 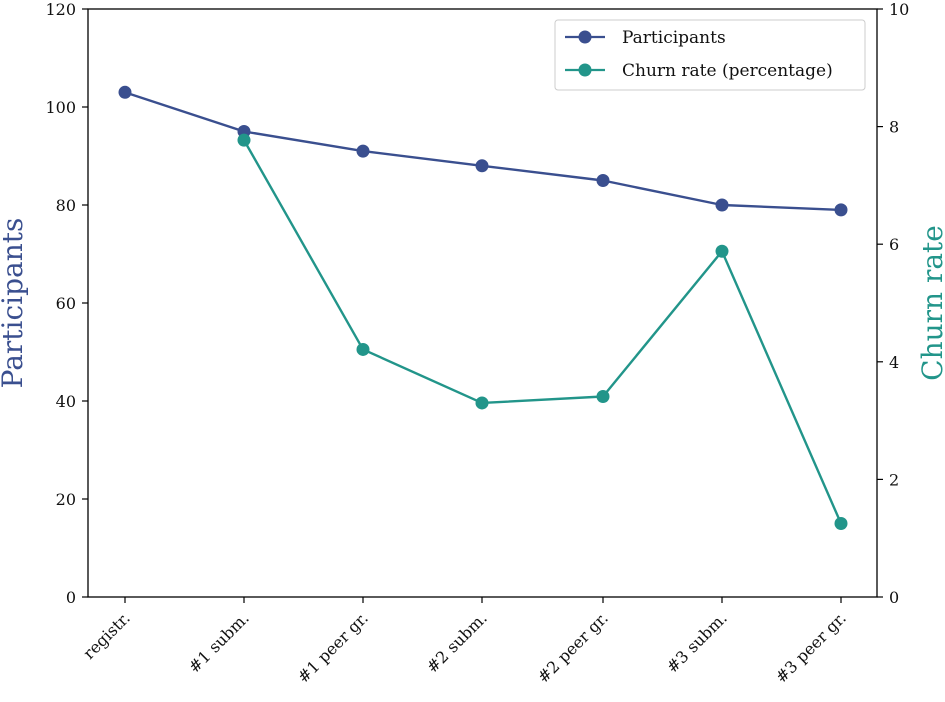 I want to click on left-tick-label: 80, so click(x=66, y=205).